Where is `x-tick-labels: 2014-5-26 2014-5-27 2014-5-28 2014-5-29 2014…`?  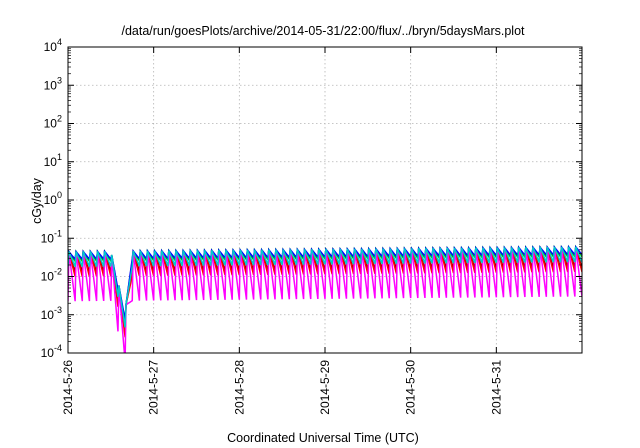 x-tick-labels: 2014-5-26 2014-5-27 2014-5-28 2014-5-29 2014… is located at coordinates (282, 387).